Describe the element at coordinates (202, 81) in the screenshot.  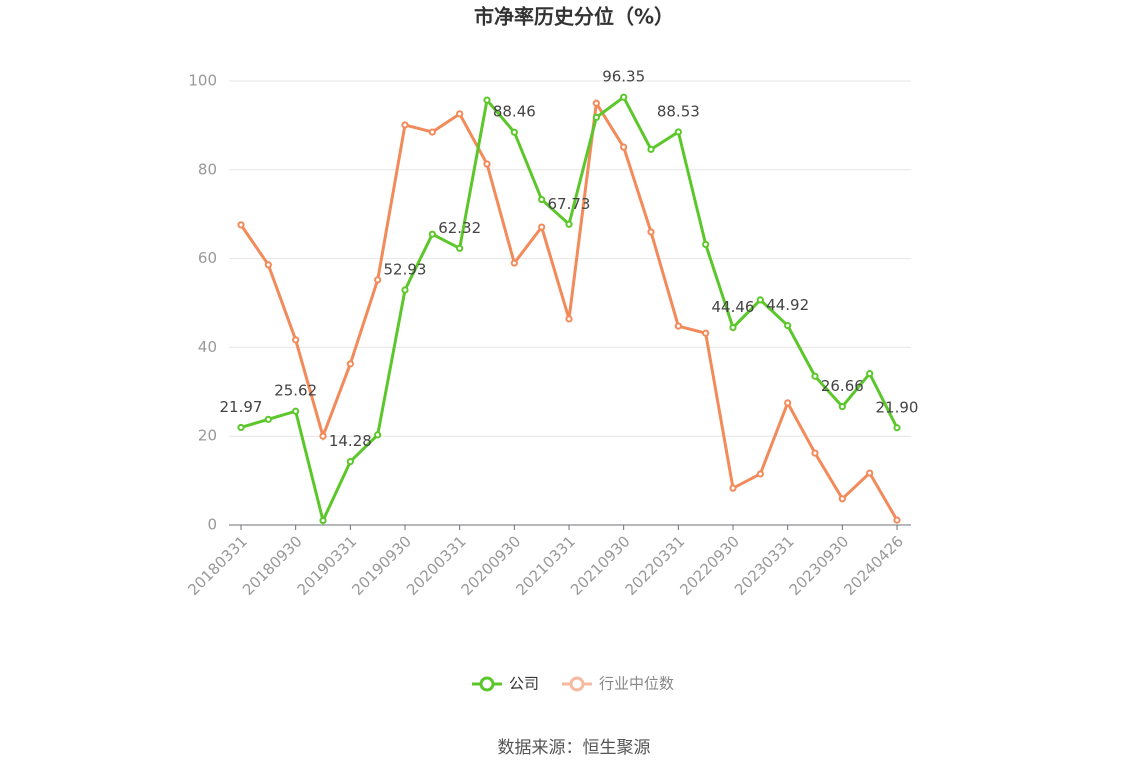
I see `y-tick-label: 100` at that location.